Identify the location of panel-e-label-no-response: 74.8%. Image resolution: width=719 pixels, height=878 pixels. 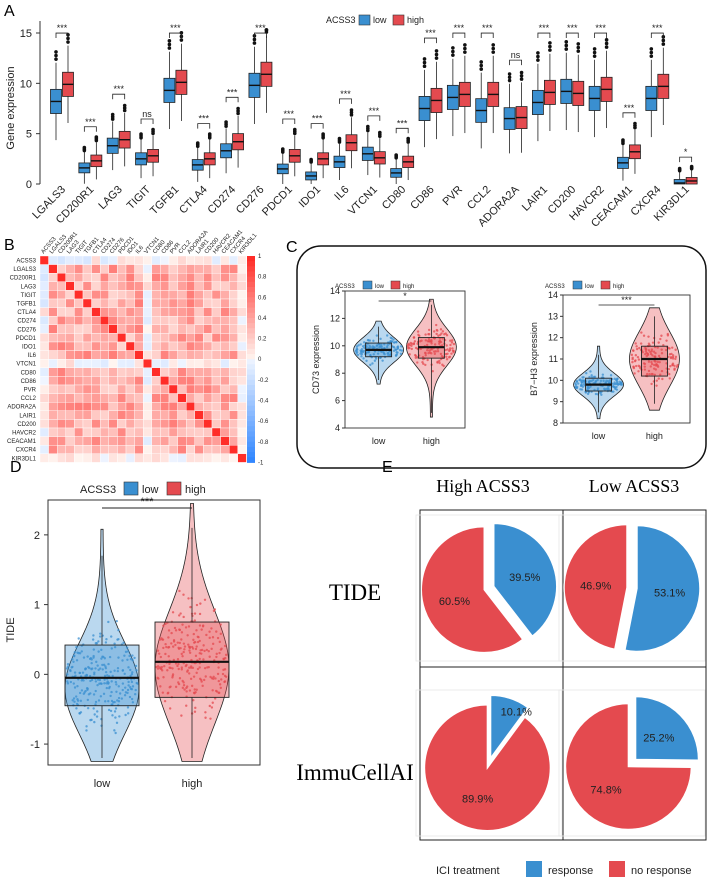
(605, 791).